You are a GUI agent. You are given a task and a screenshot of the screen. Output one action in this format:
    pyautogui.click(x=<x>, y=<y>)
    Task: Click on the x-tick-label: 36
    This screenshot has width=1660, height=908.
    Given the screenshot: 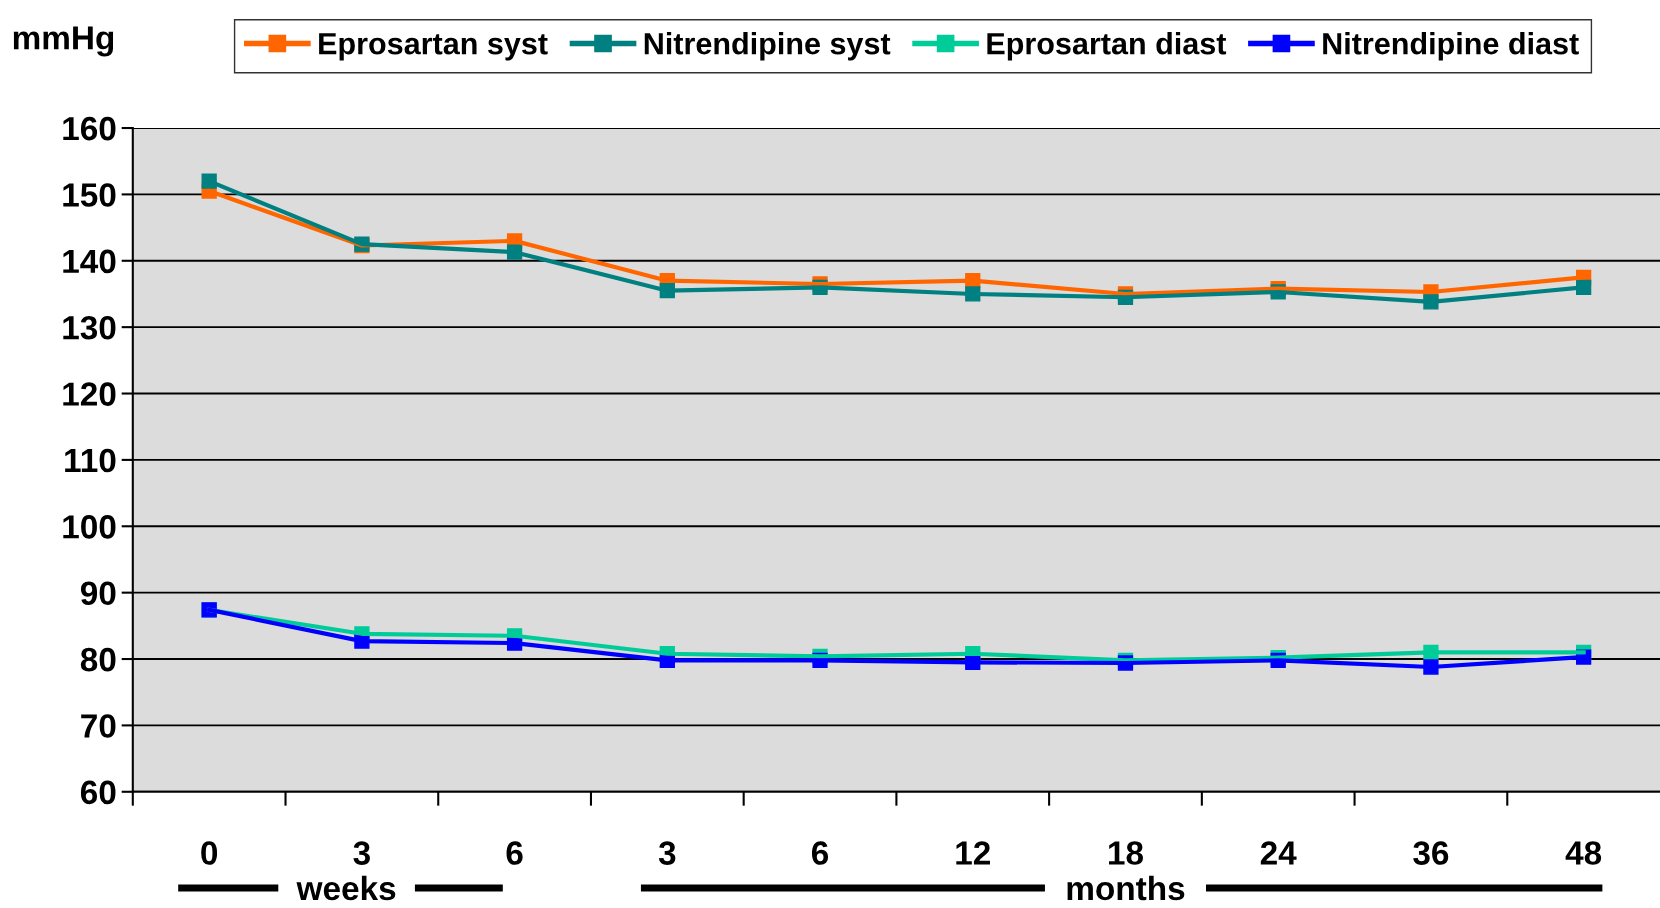 What is the action you would take?
    pyautogui.click(x=1431, y=853)
    